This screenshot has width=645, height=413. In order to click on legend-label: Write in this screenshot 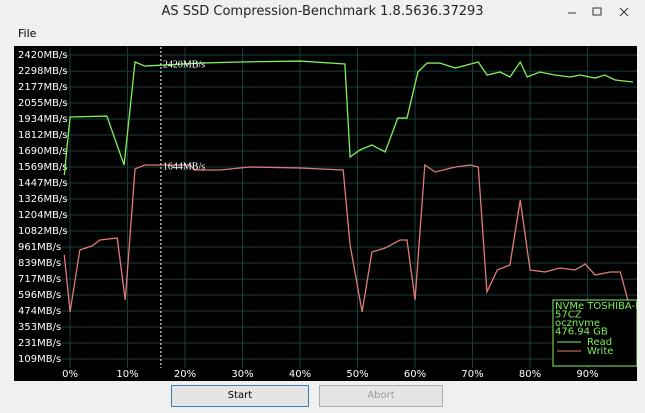, I will do `click(600, 351)`.